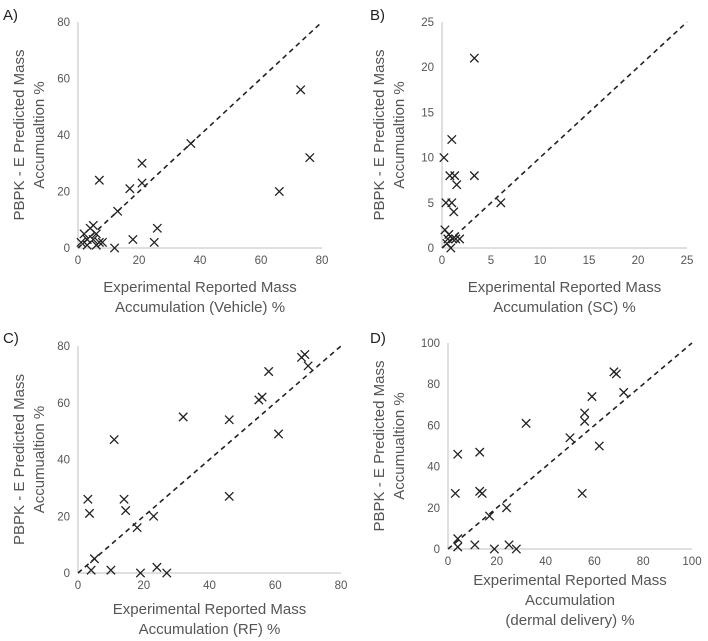 This screenshot has width=708, height=641. Describe the element at coordinates (378, 338) in the screenshot. I see `panel-label: D)` at that location.